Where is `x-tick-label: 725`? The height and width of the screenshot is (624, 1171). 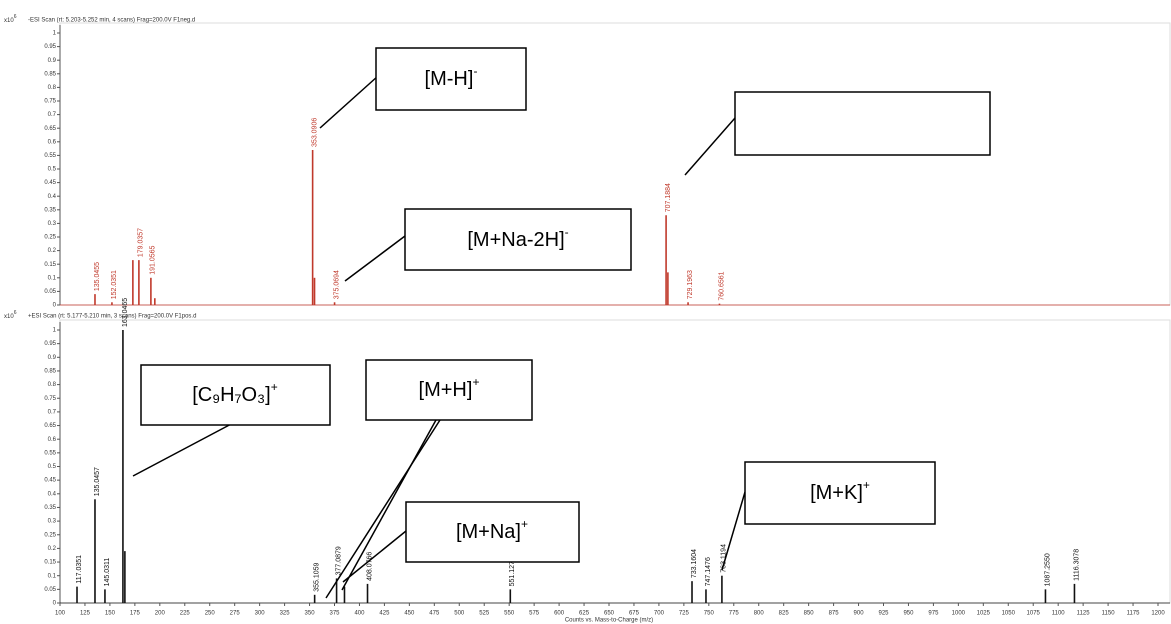
x-tick-label: 725 is located at coordinates (684, 614).